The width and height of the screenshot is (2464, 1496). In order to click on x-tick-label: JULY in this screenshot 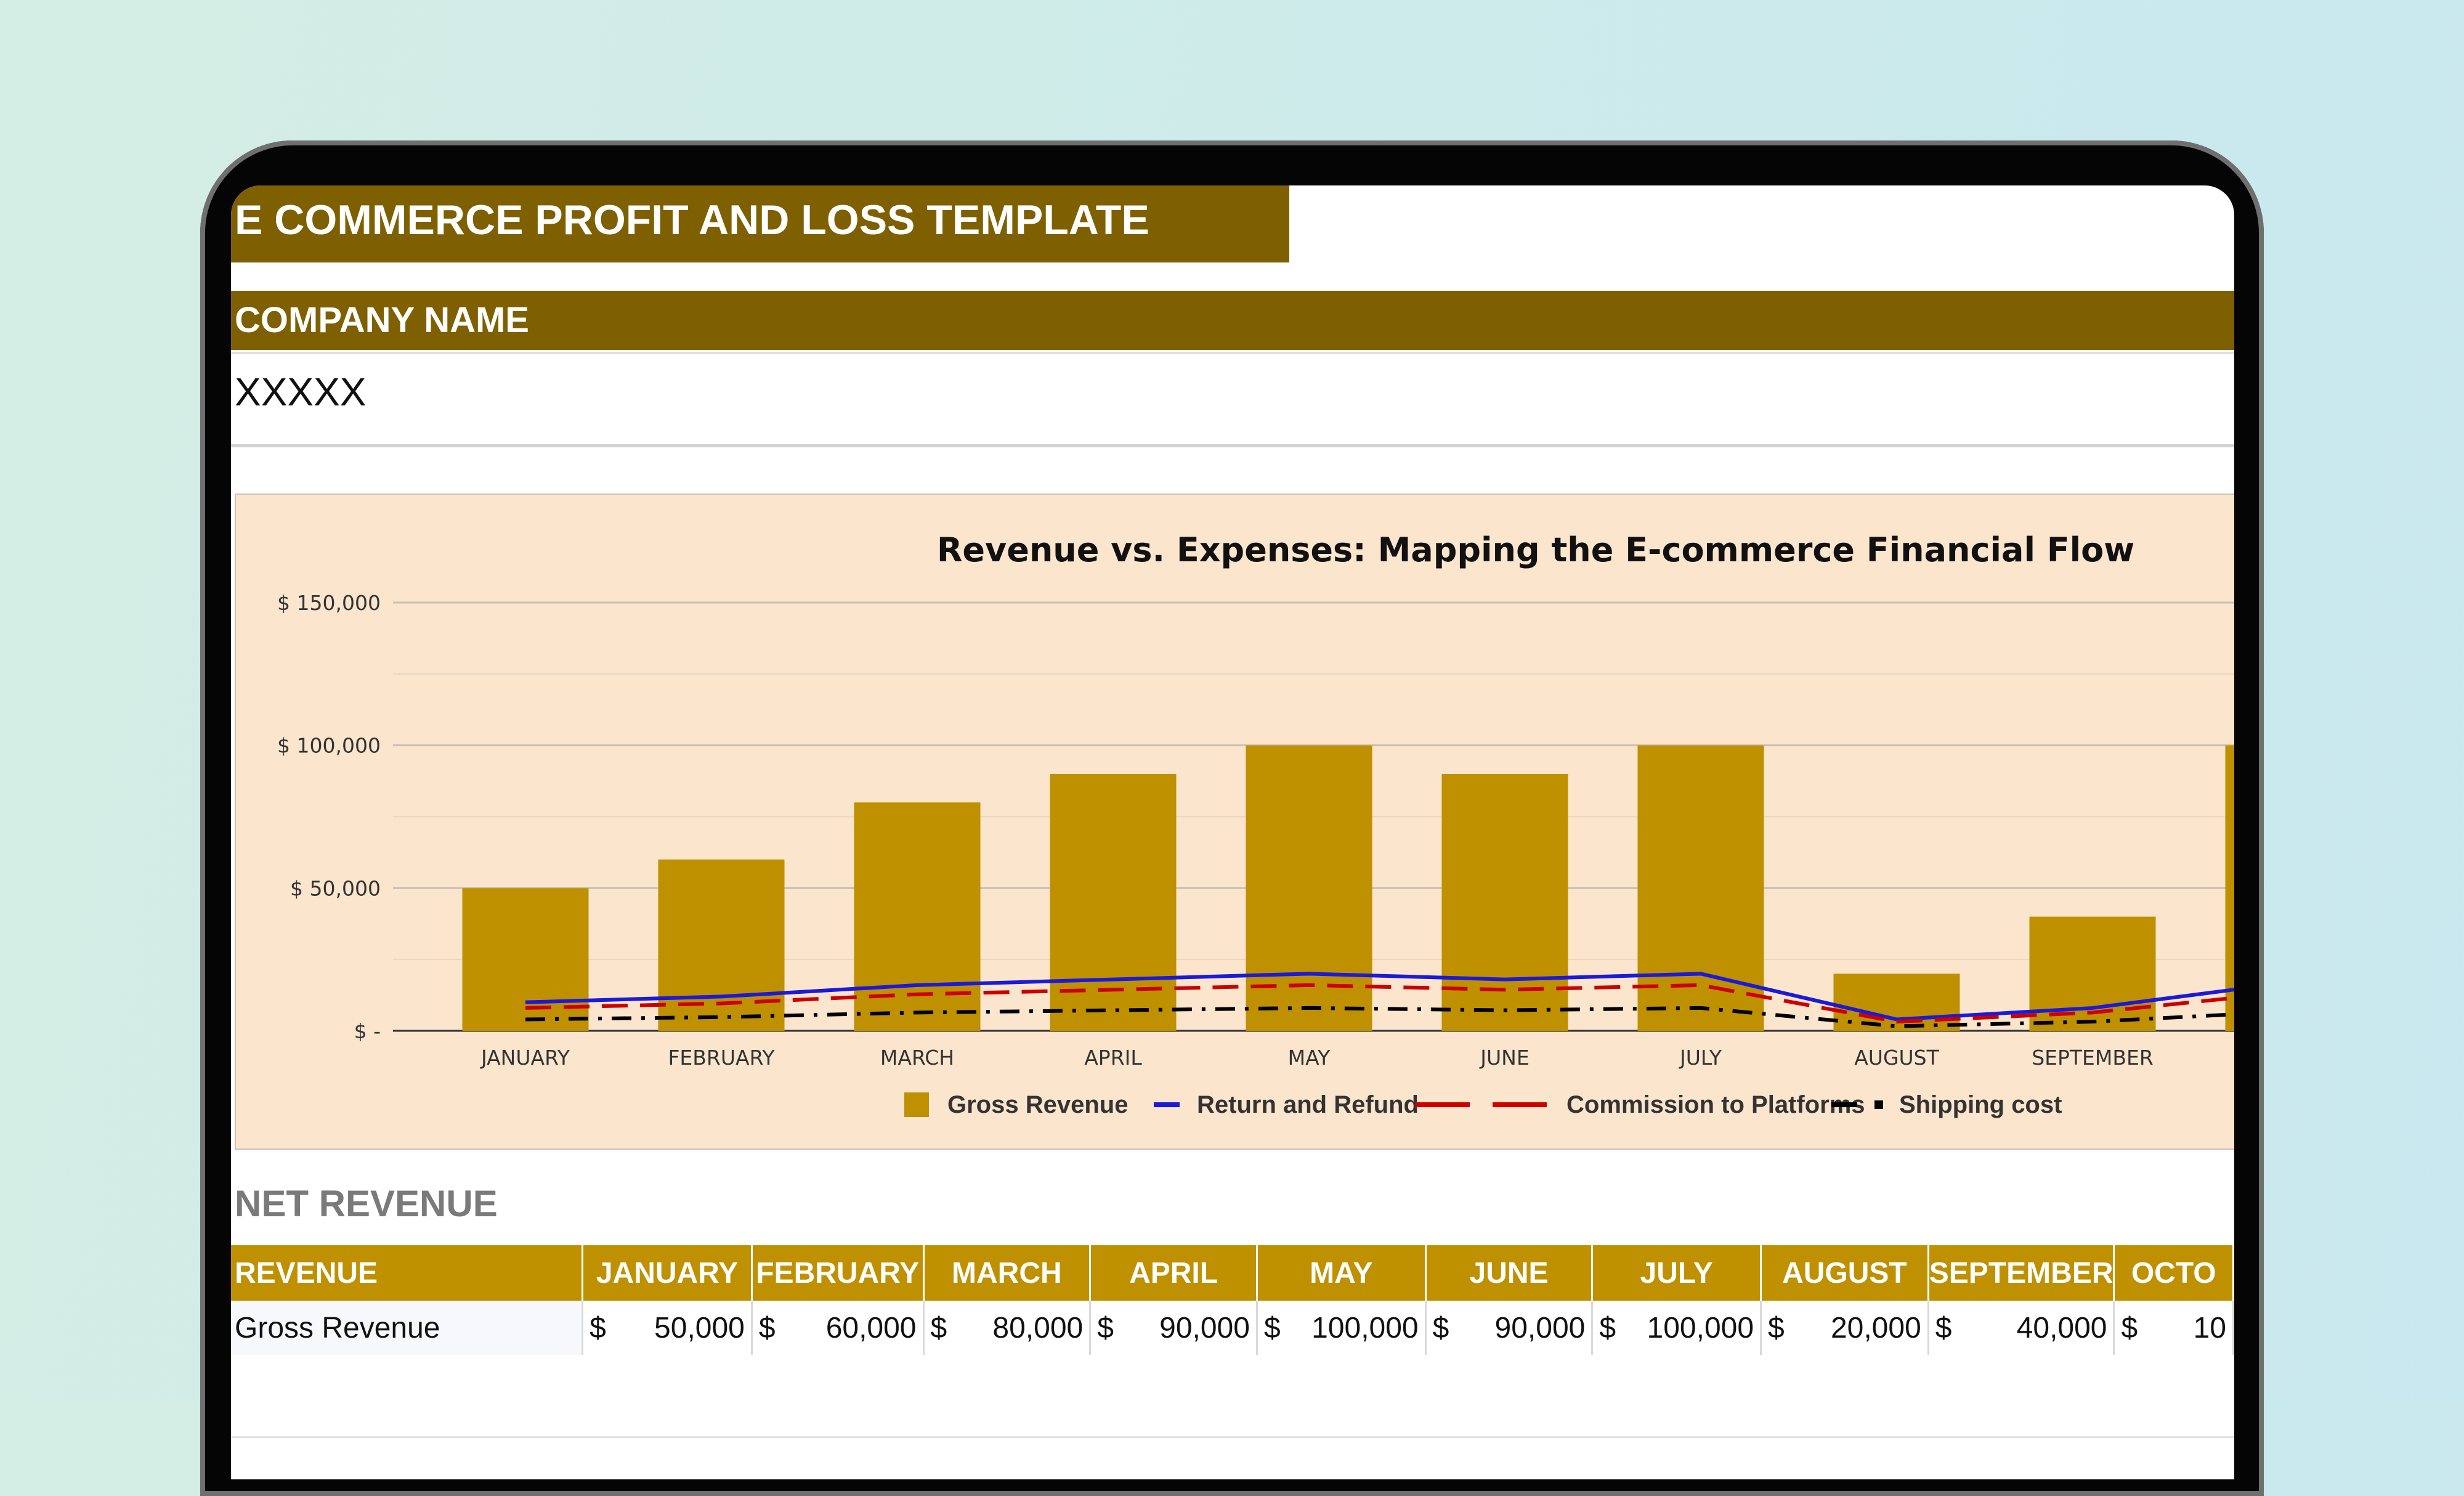, I will do `click(1700, 1058)`.